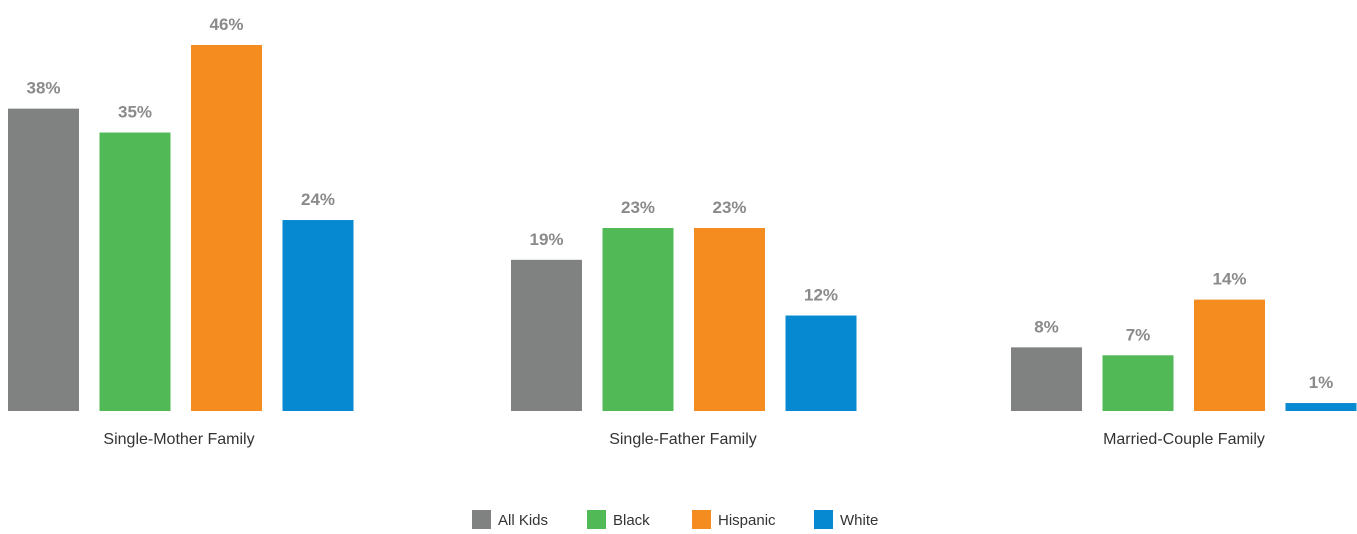 The height and width of the screenshot is (534, 1357). Describe the element at coordinates (821, 295) in the screenshot. I see `value-label-single-father-family-white: 12%` at that location.